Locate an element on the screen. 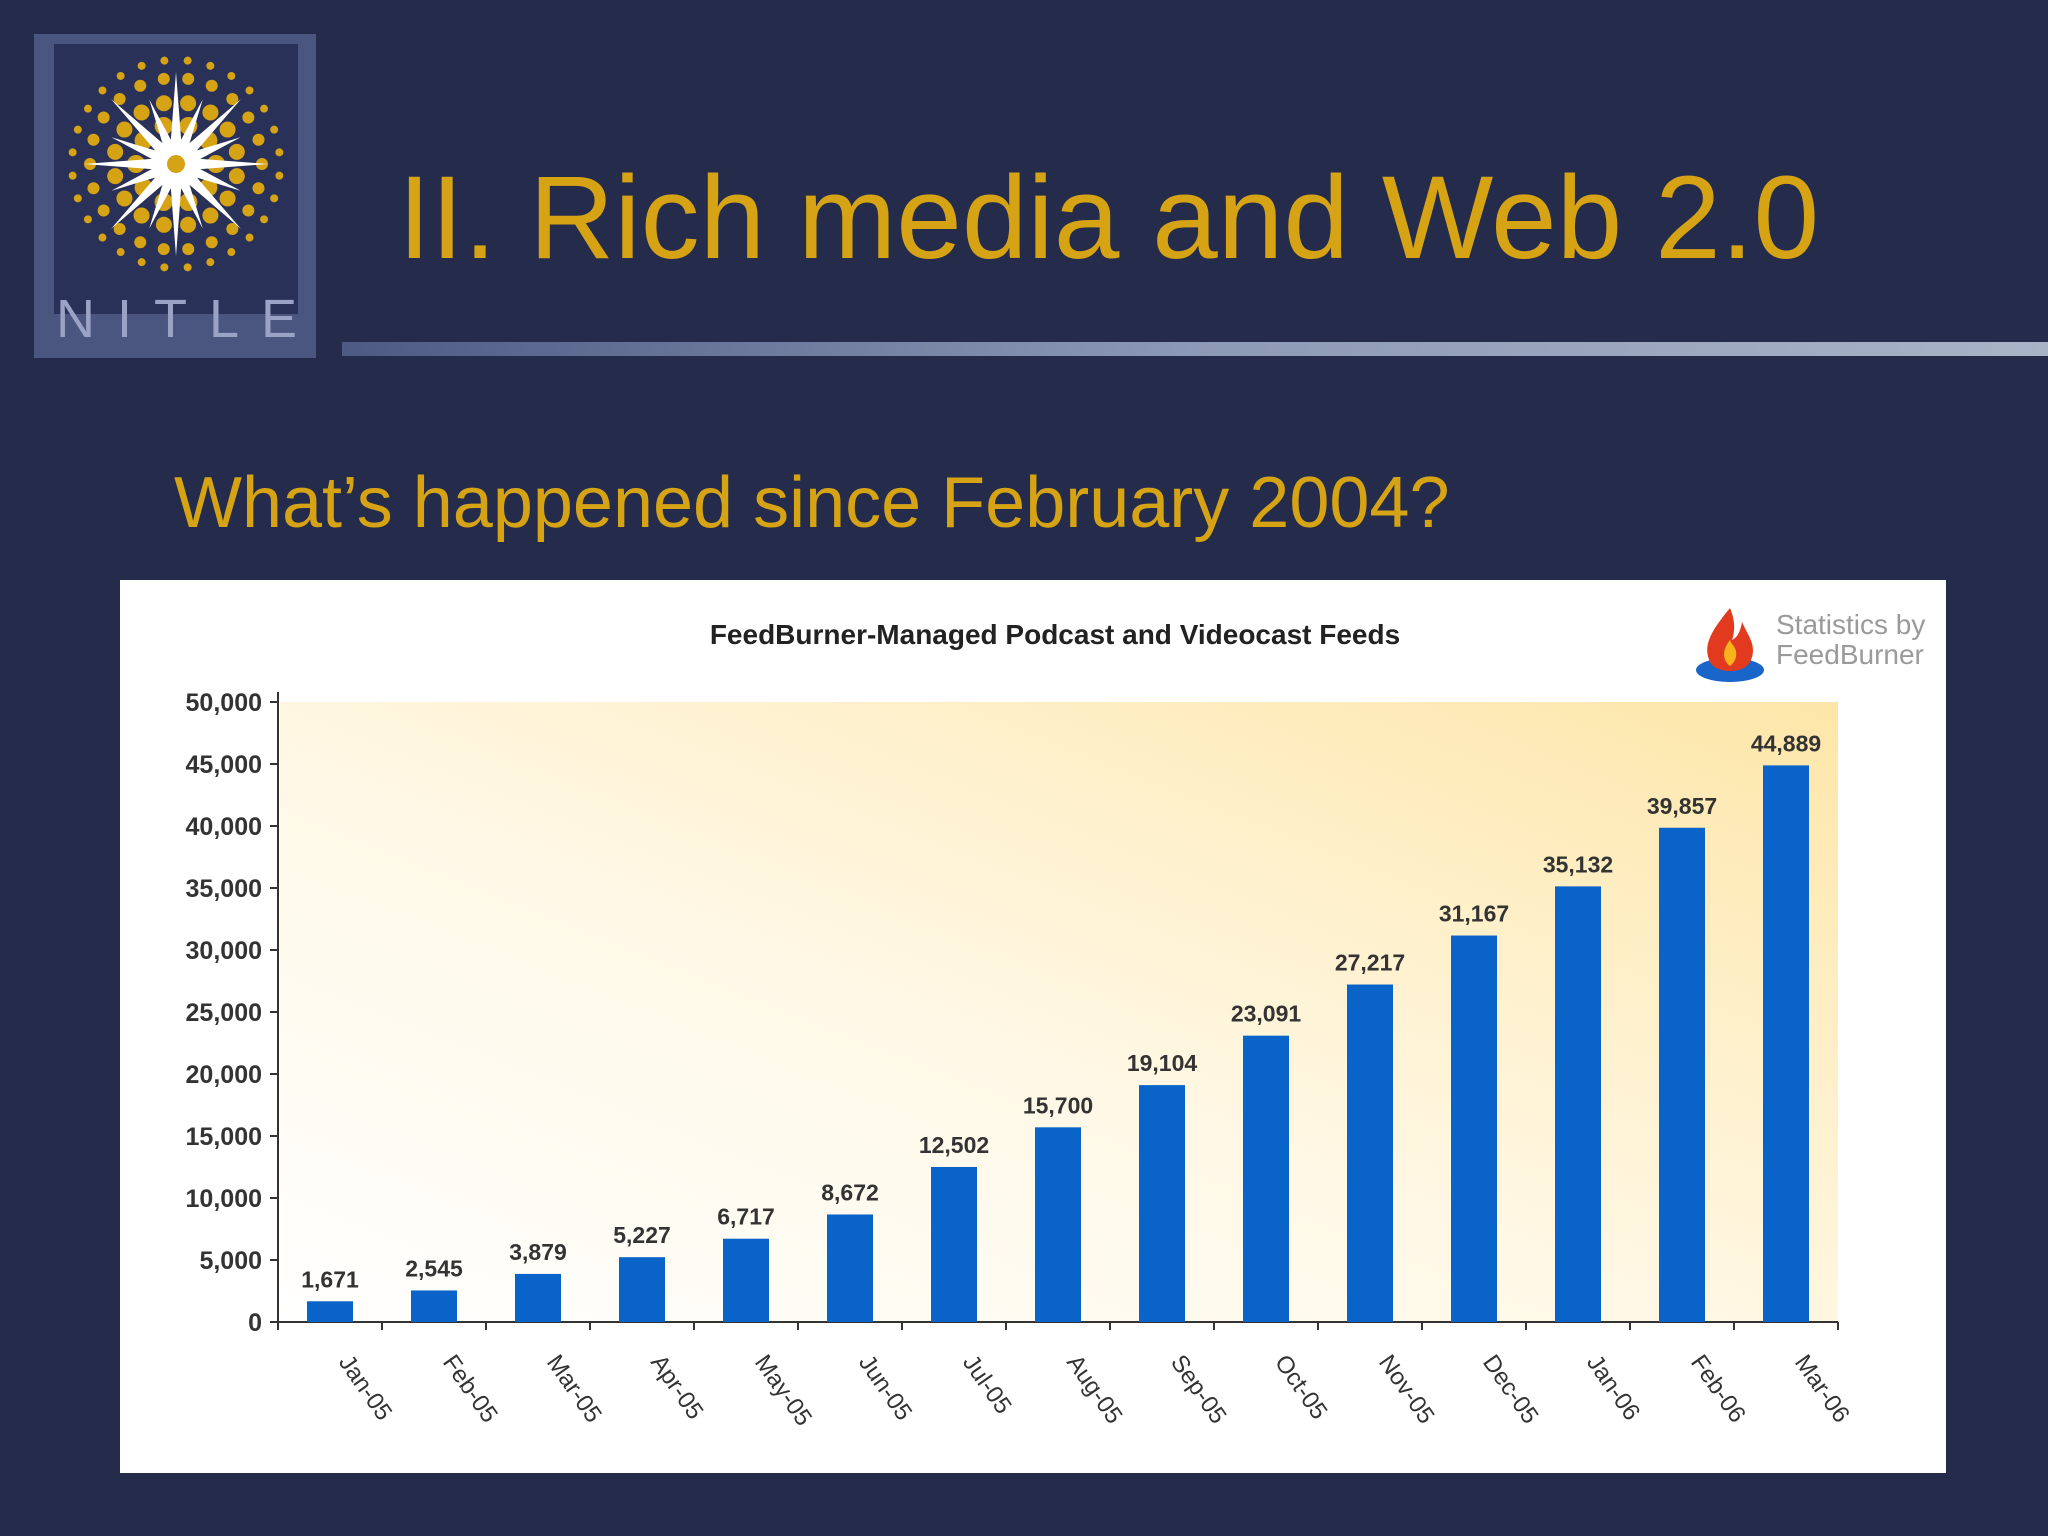 This screenshot has width=2048, height=1536. x-tick-label: Oct-05 is located at coordinates (1300, 1387).